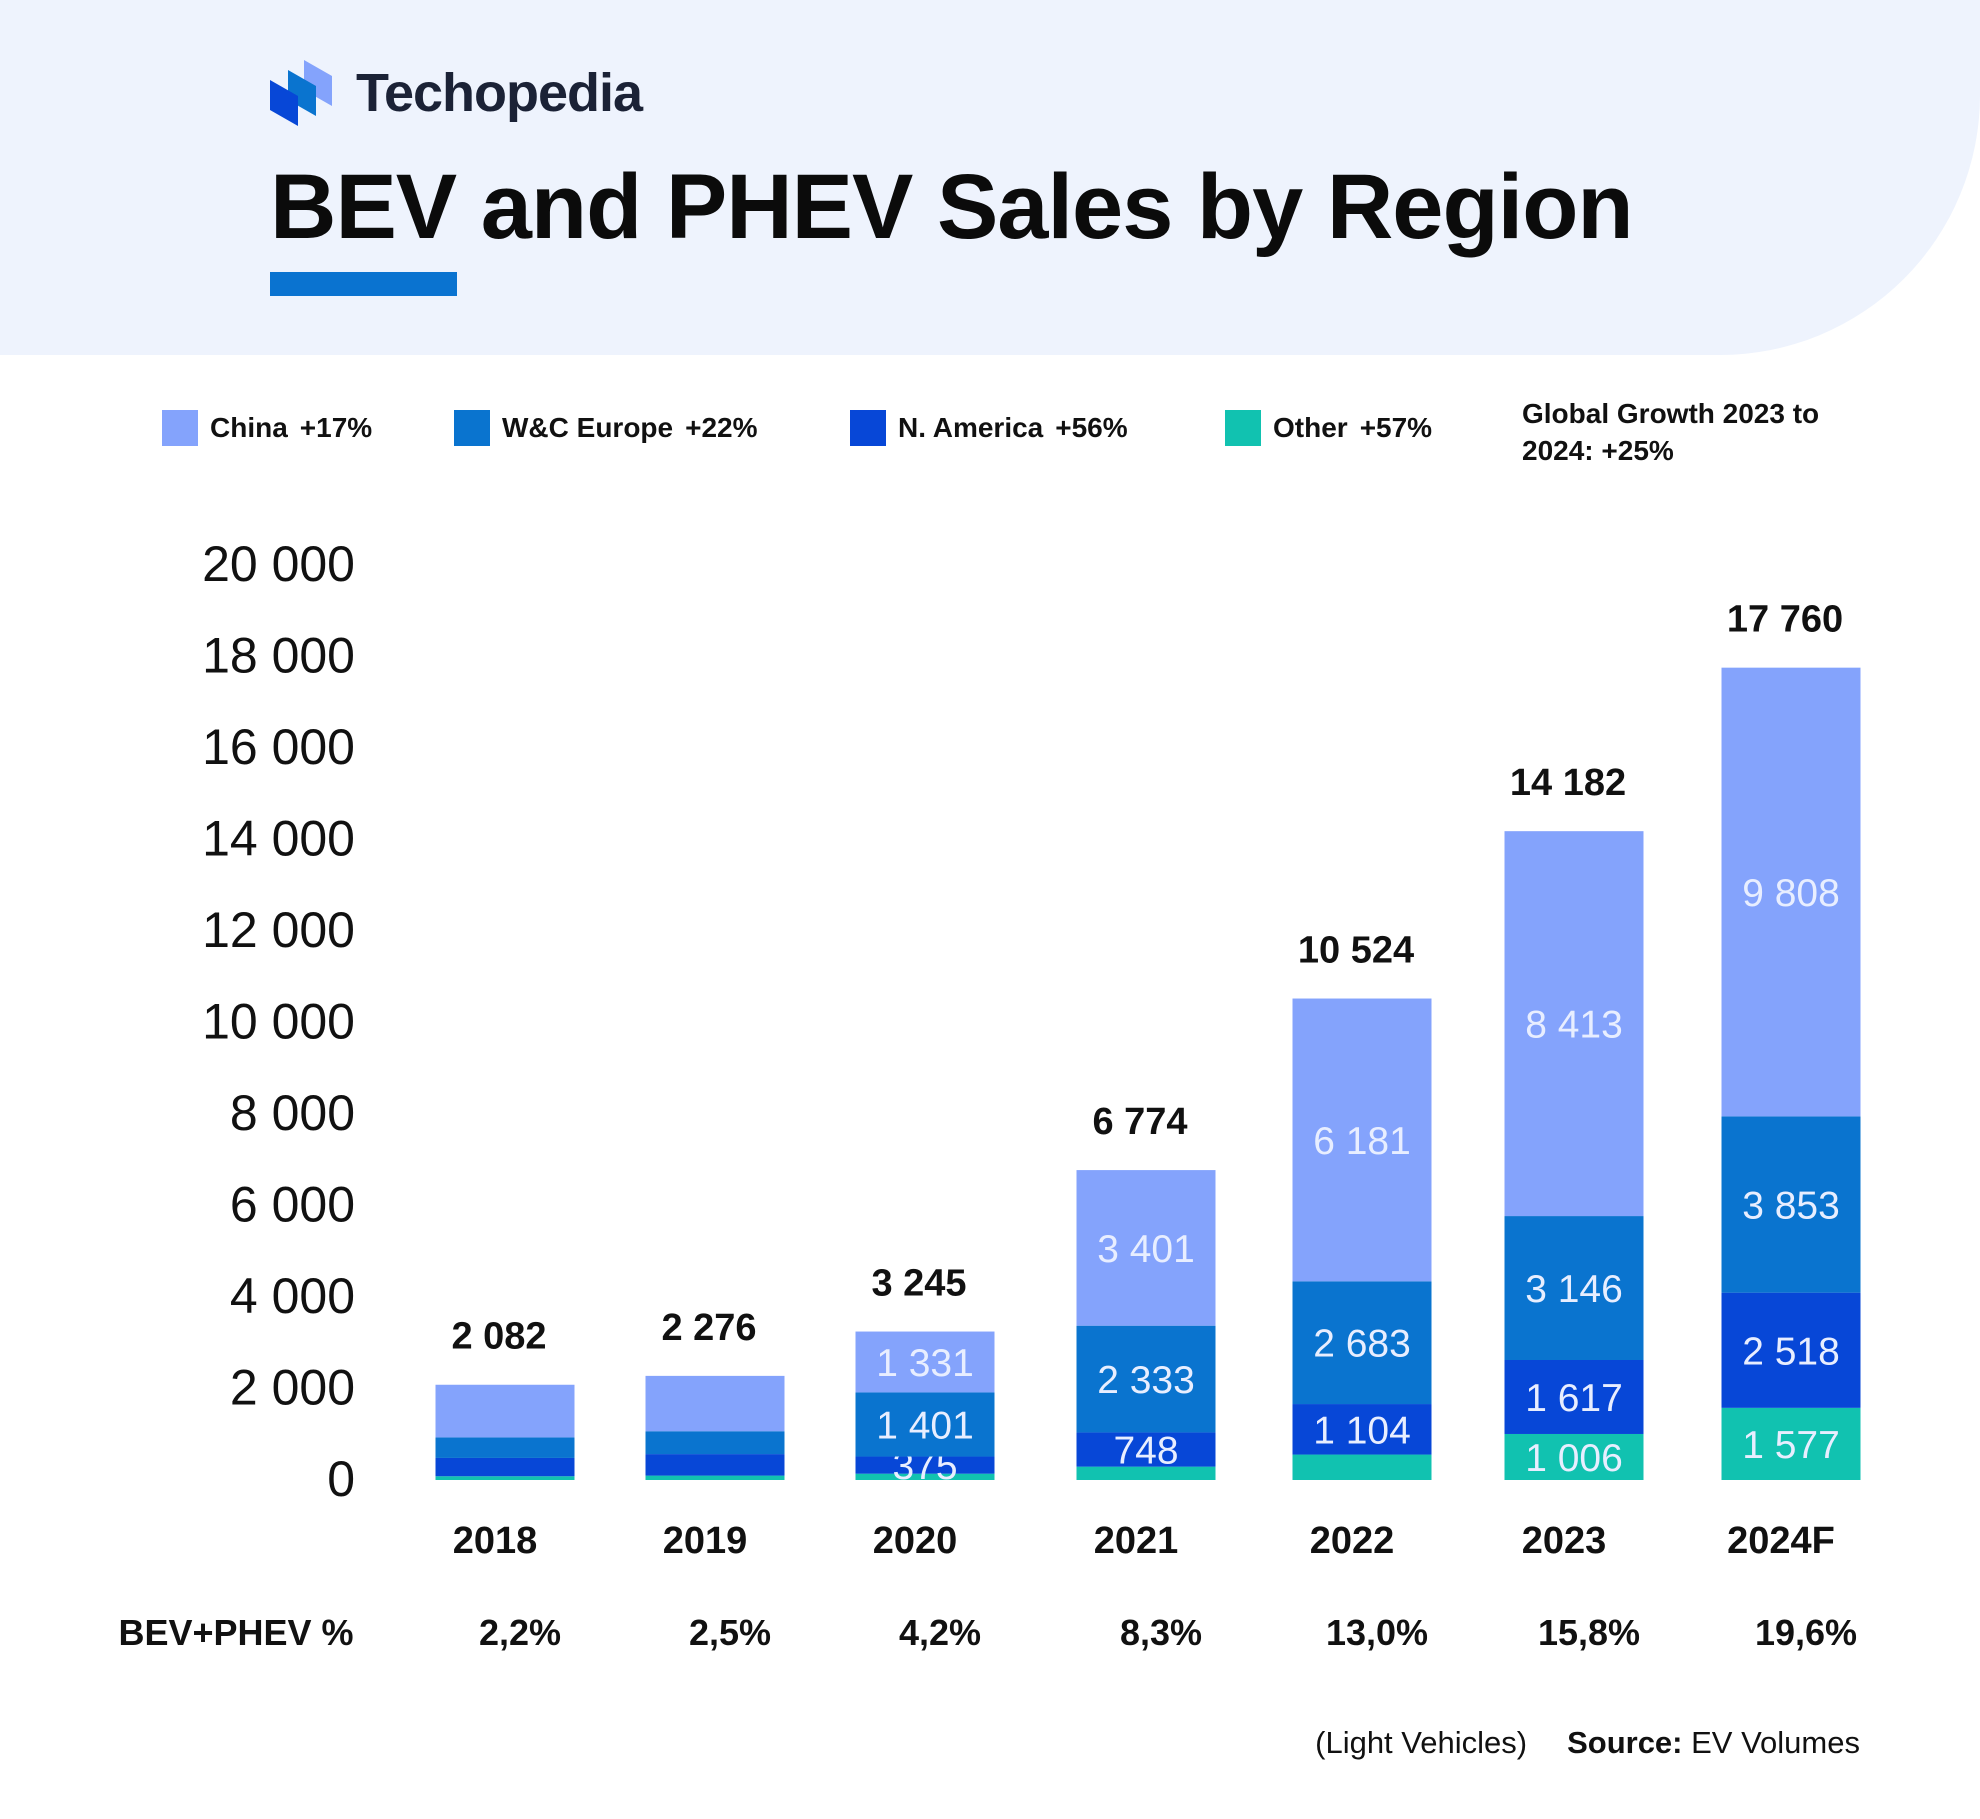 The height and width of the screenshot is (1819, 1980). I want to click on segment-label: 1 331, so click(925, 1363).